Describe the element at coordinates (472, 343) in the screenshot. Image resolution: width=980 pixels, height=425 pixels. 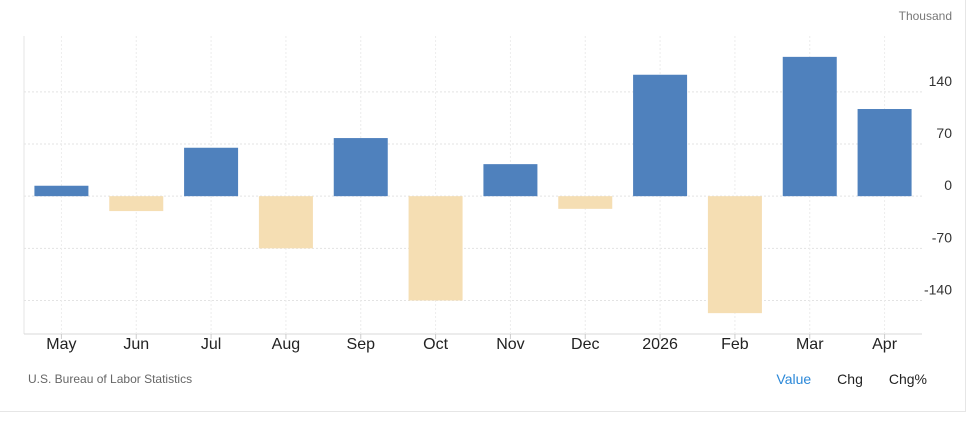
I see `x-axis: May Jun Jul Aug Sep Oct Nov Dec 2026 Feb Mar Apr` at that location.